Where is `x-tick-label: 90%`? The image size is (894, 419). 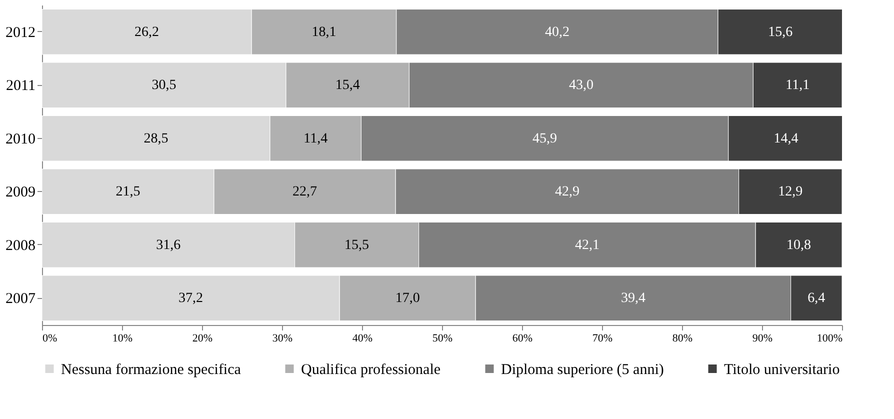 x-tick-label: 90% is located at coordinates (762, 338).